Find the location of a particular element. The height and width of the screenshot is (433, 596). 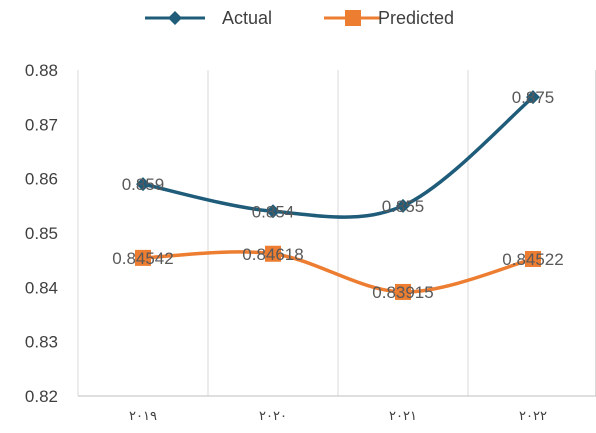

data-label-actual: 0.855 is located at coordinates (403, 206).